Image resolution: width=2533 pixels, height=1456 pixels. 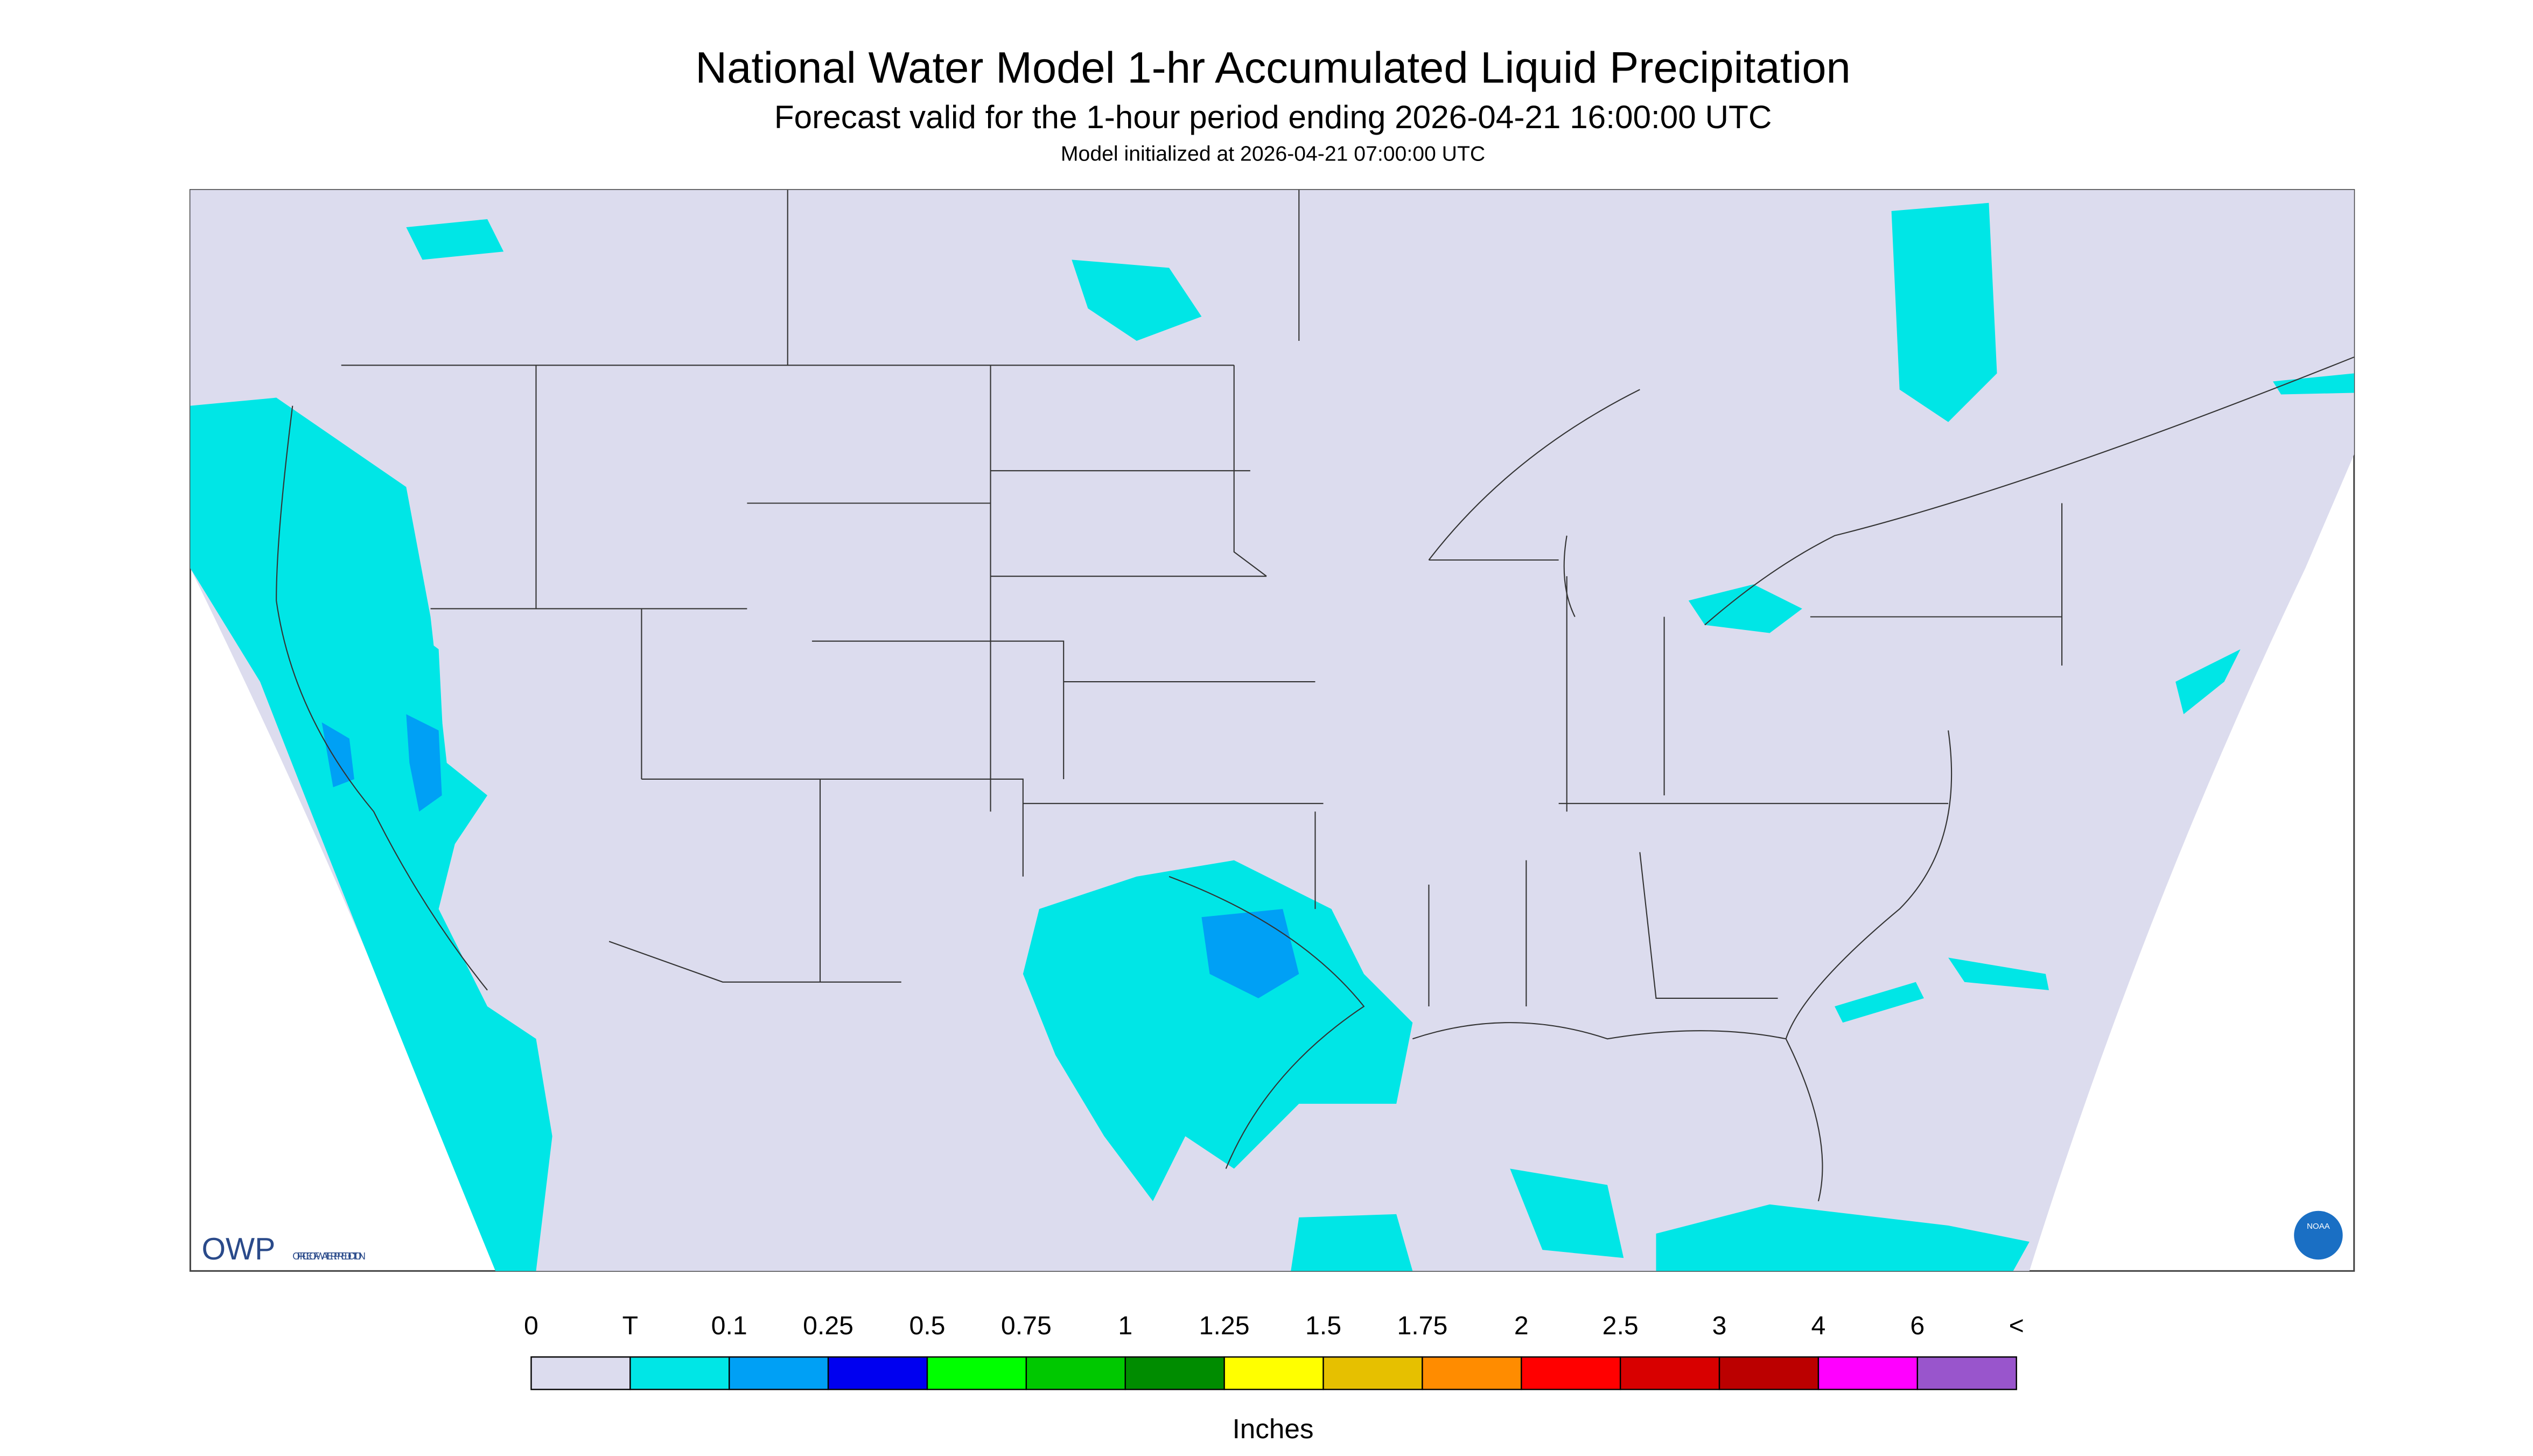 I want to click on legend-label: <, so click(x=2016, y=1325).